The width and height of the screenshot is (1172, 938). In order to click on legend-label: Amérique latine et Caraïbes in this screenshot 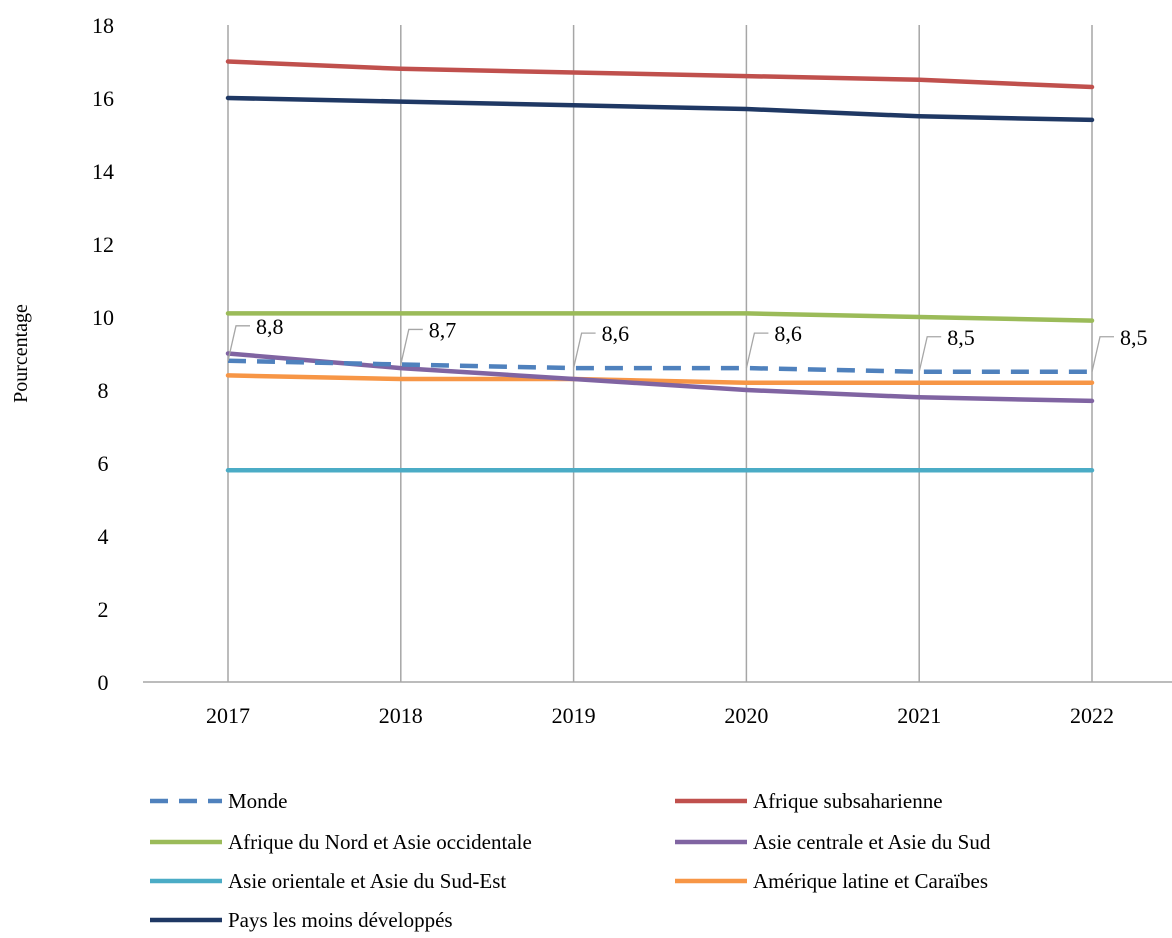, I will do `click(870, 881)`.